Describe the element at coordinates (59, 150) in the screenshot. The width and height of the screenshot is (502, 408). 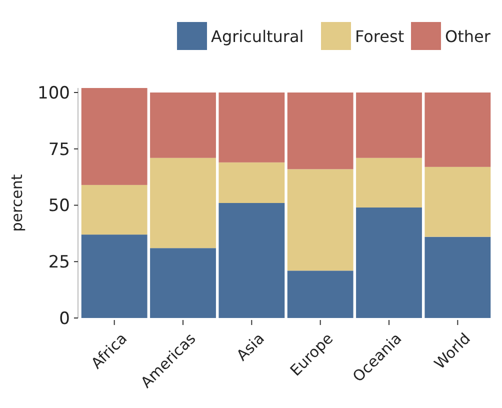
I see `y-tick-label: 75` at that location.